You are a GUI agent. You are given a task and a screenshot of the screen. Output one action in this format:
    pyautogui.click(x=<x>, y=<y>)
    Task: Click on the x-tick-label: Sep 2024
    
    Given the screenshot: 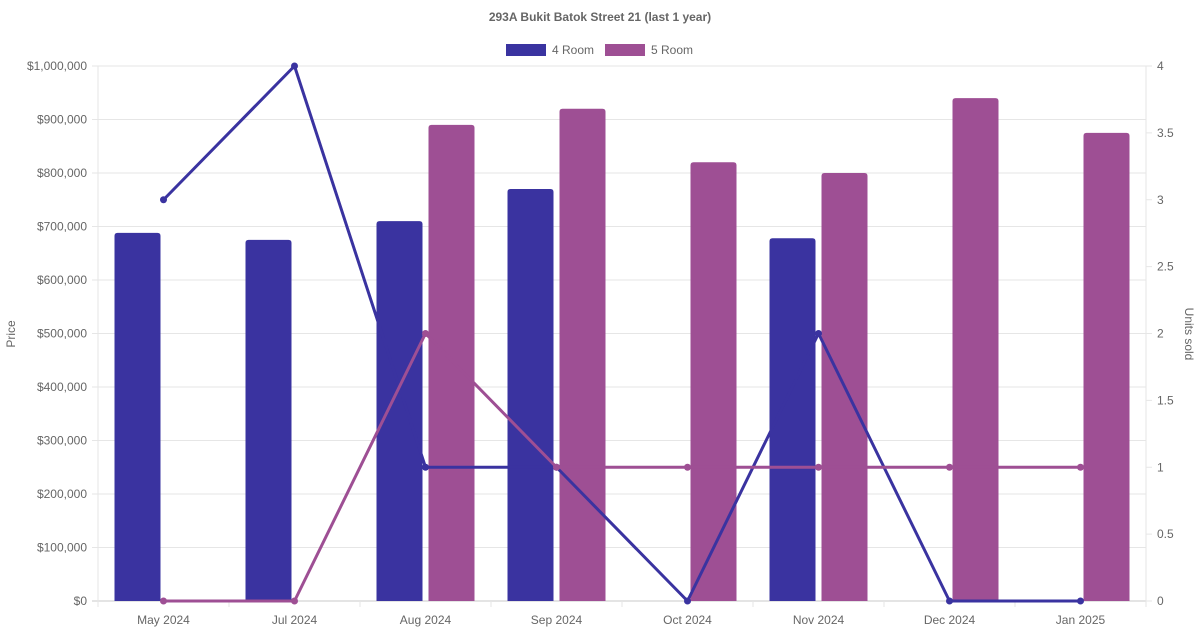 What is the action you would take?
    pyautogui.click(x=557, y=620)
    